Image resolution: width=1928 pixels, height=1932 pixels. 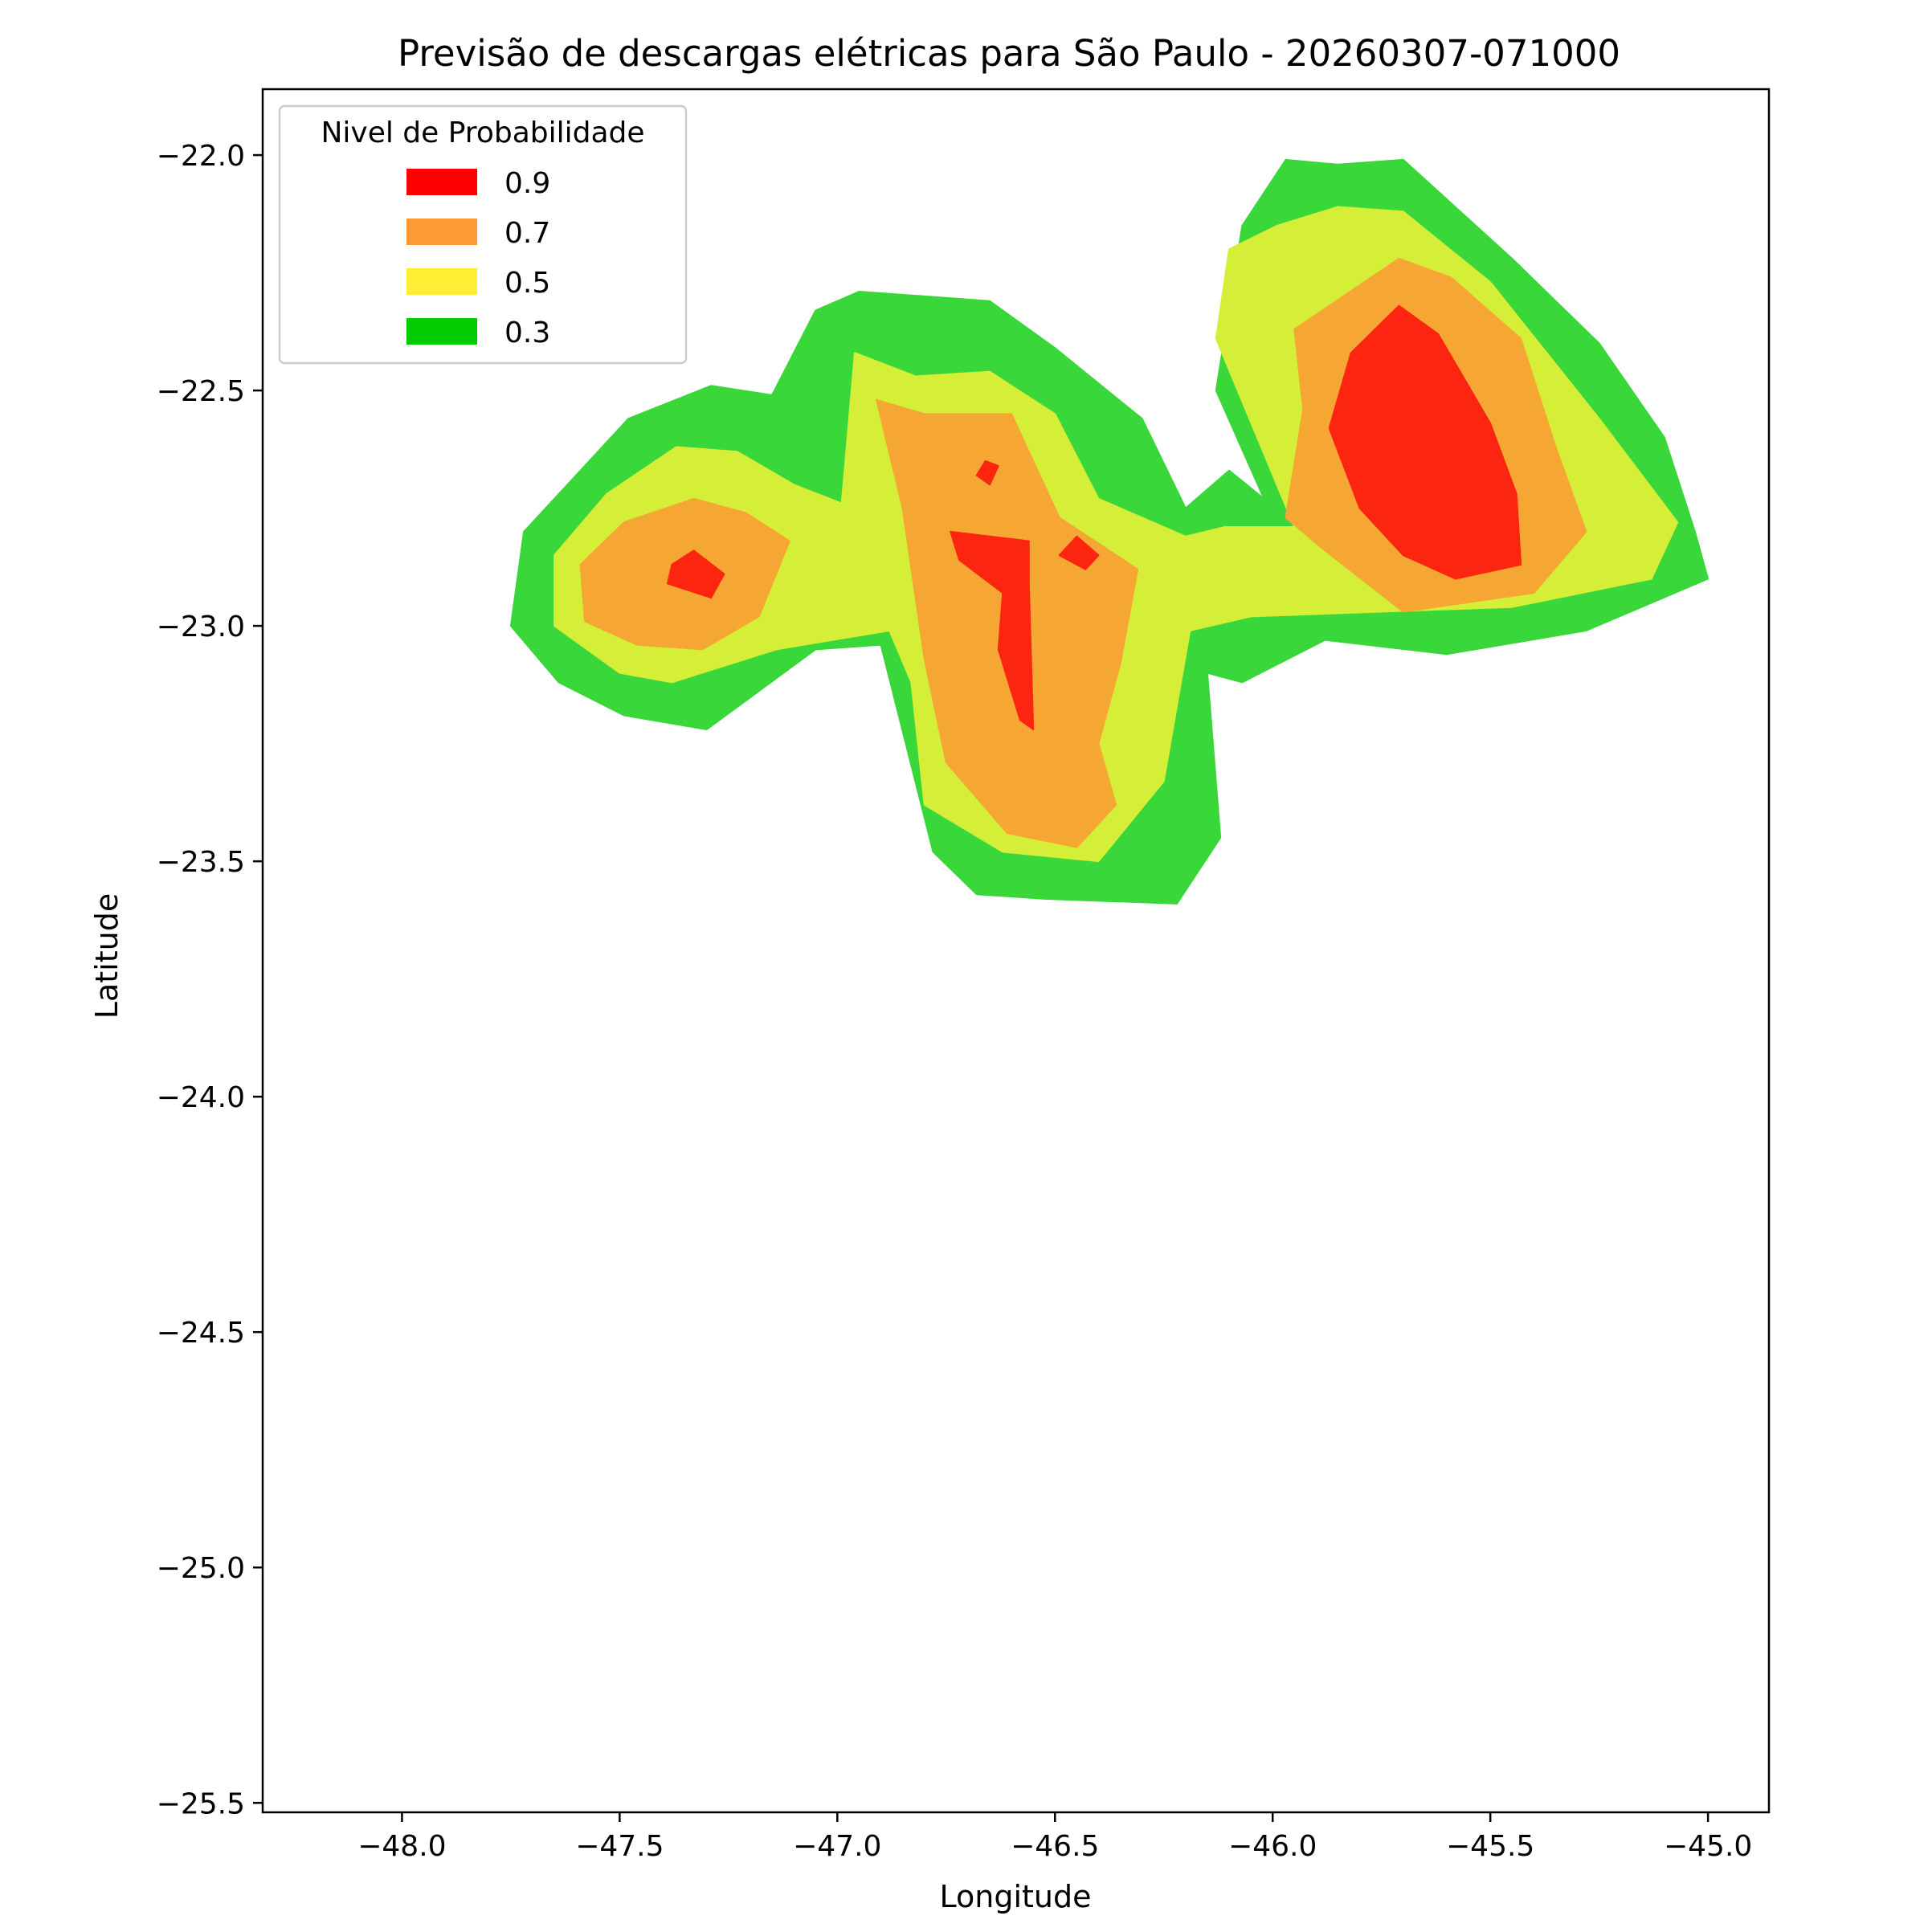 I want to click on x-axis-label: Longitude, so click(x=1016, y=1897).